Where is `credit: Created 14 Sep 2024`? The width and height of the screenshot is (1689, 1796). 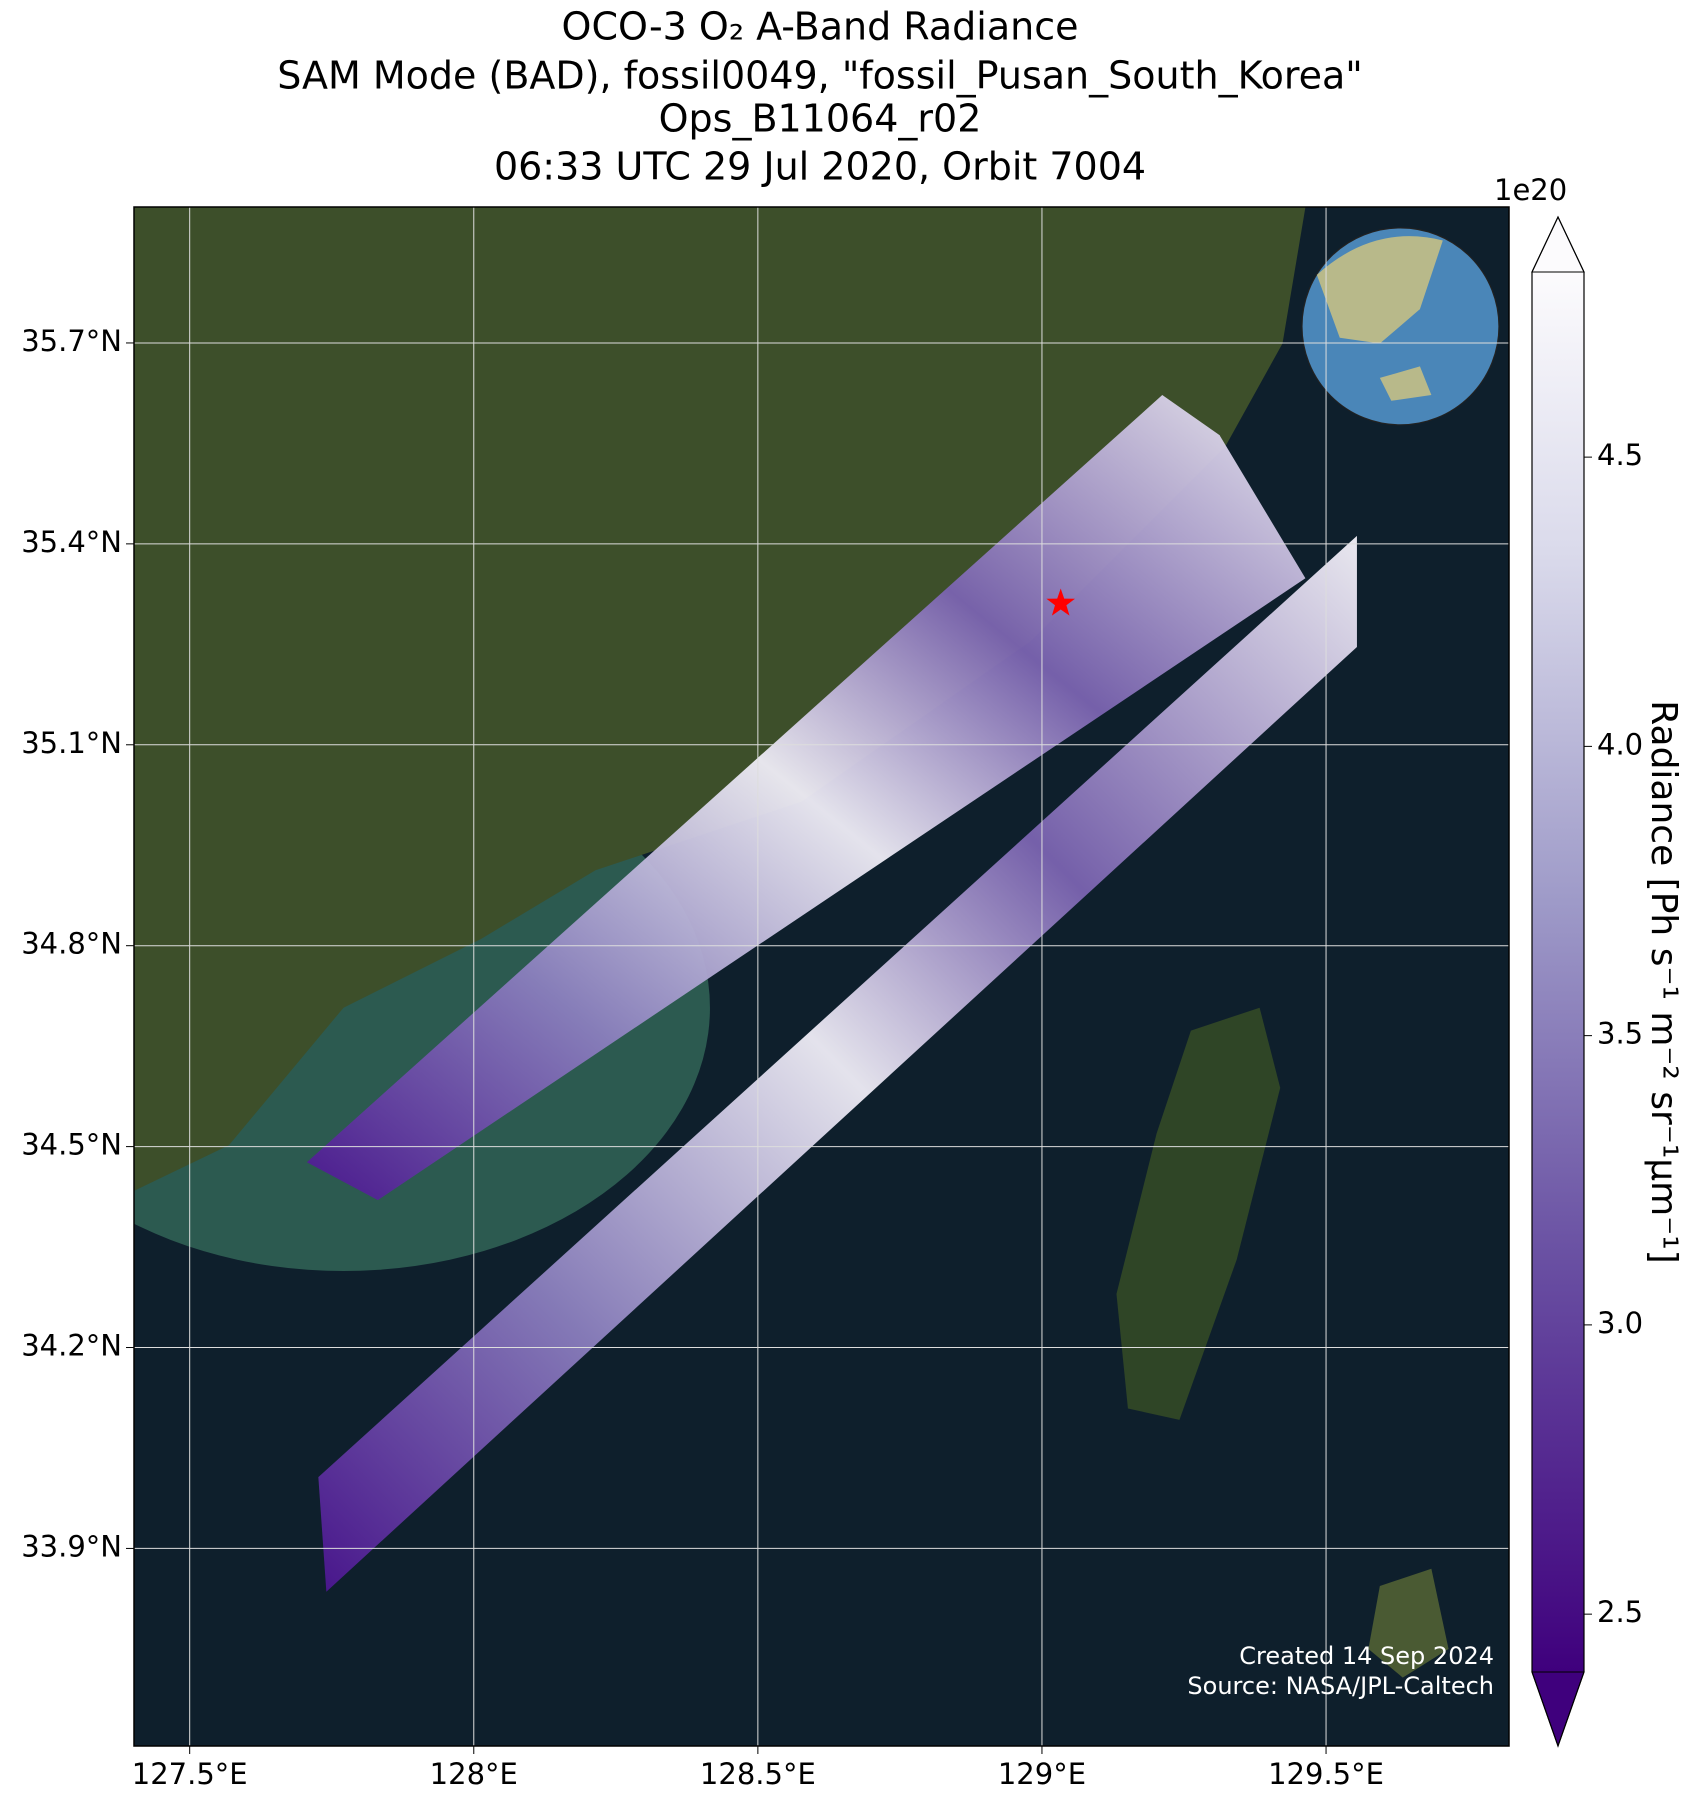 credit: Created 14 Sep 2024 is located at coordinates (1366, 1656).